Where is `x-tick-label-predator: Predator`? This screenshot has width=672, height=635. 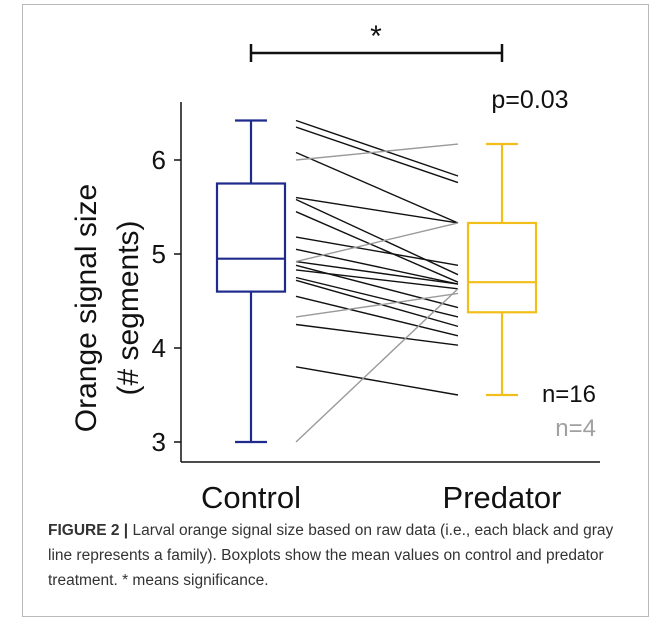 x-tick-label-predator: Predator is located at coordinates (502, 495).